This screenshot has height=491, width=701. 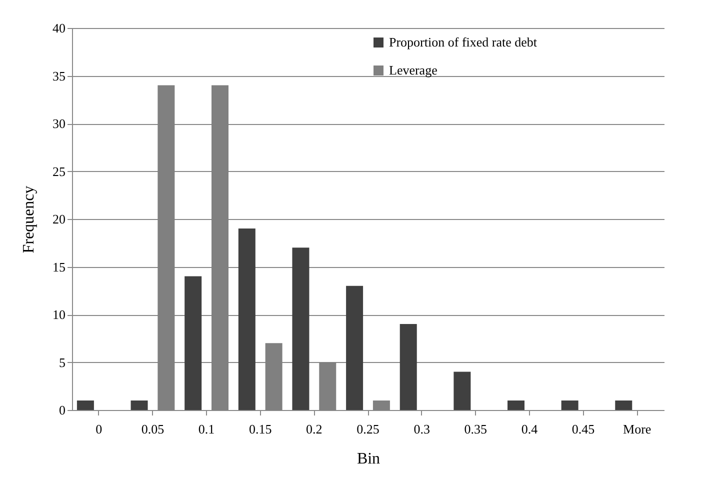 What do you see at coordinates (62, 410) in the screenshot?
I see `y-tick-label: 0` at bounding box center [62, 410].